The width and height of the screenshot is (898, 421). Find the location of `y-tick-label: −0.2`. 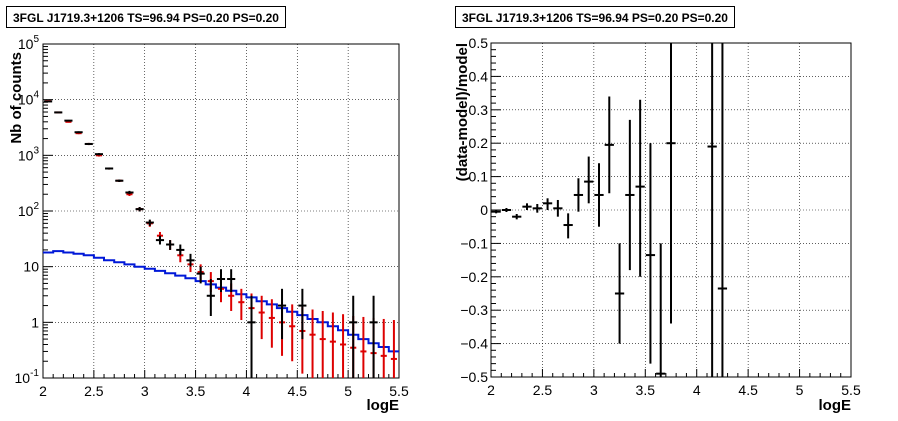

y-tick-label: −0.2 is located at coordinates (474, 277).